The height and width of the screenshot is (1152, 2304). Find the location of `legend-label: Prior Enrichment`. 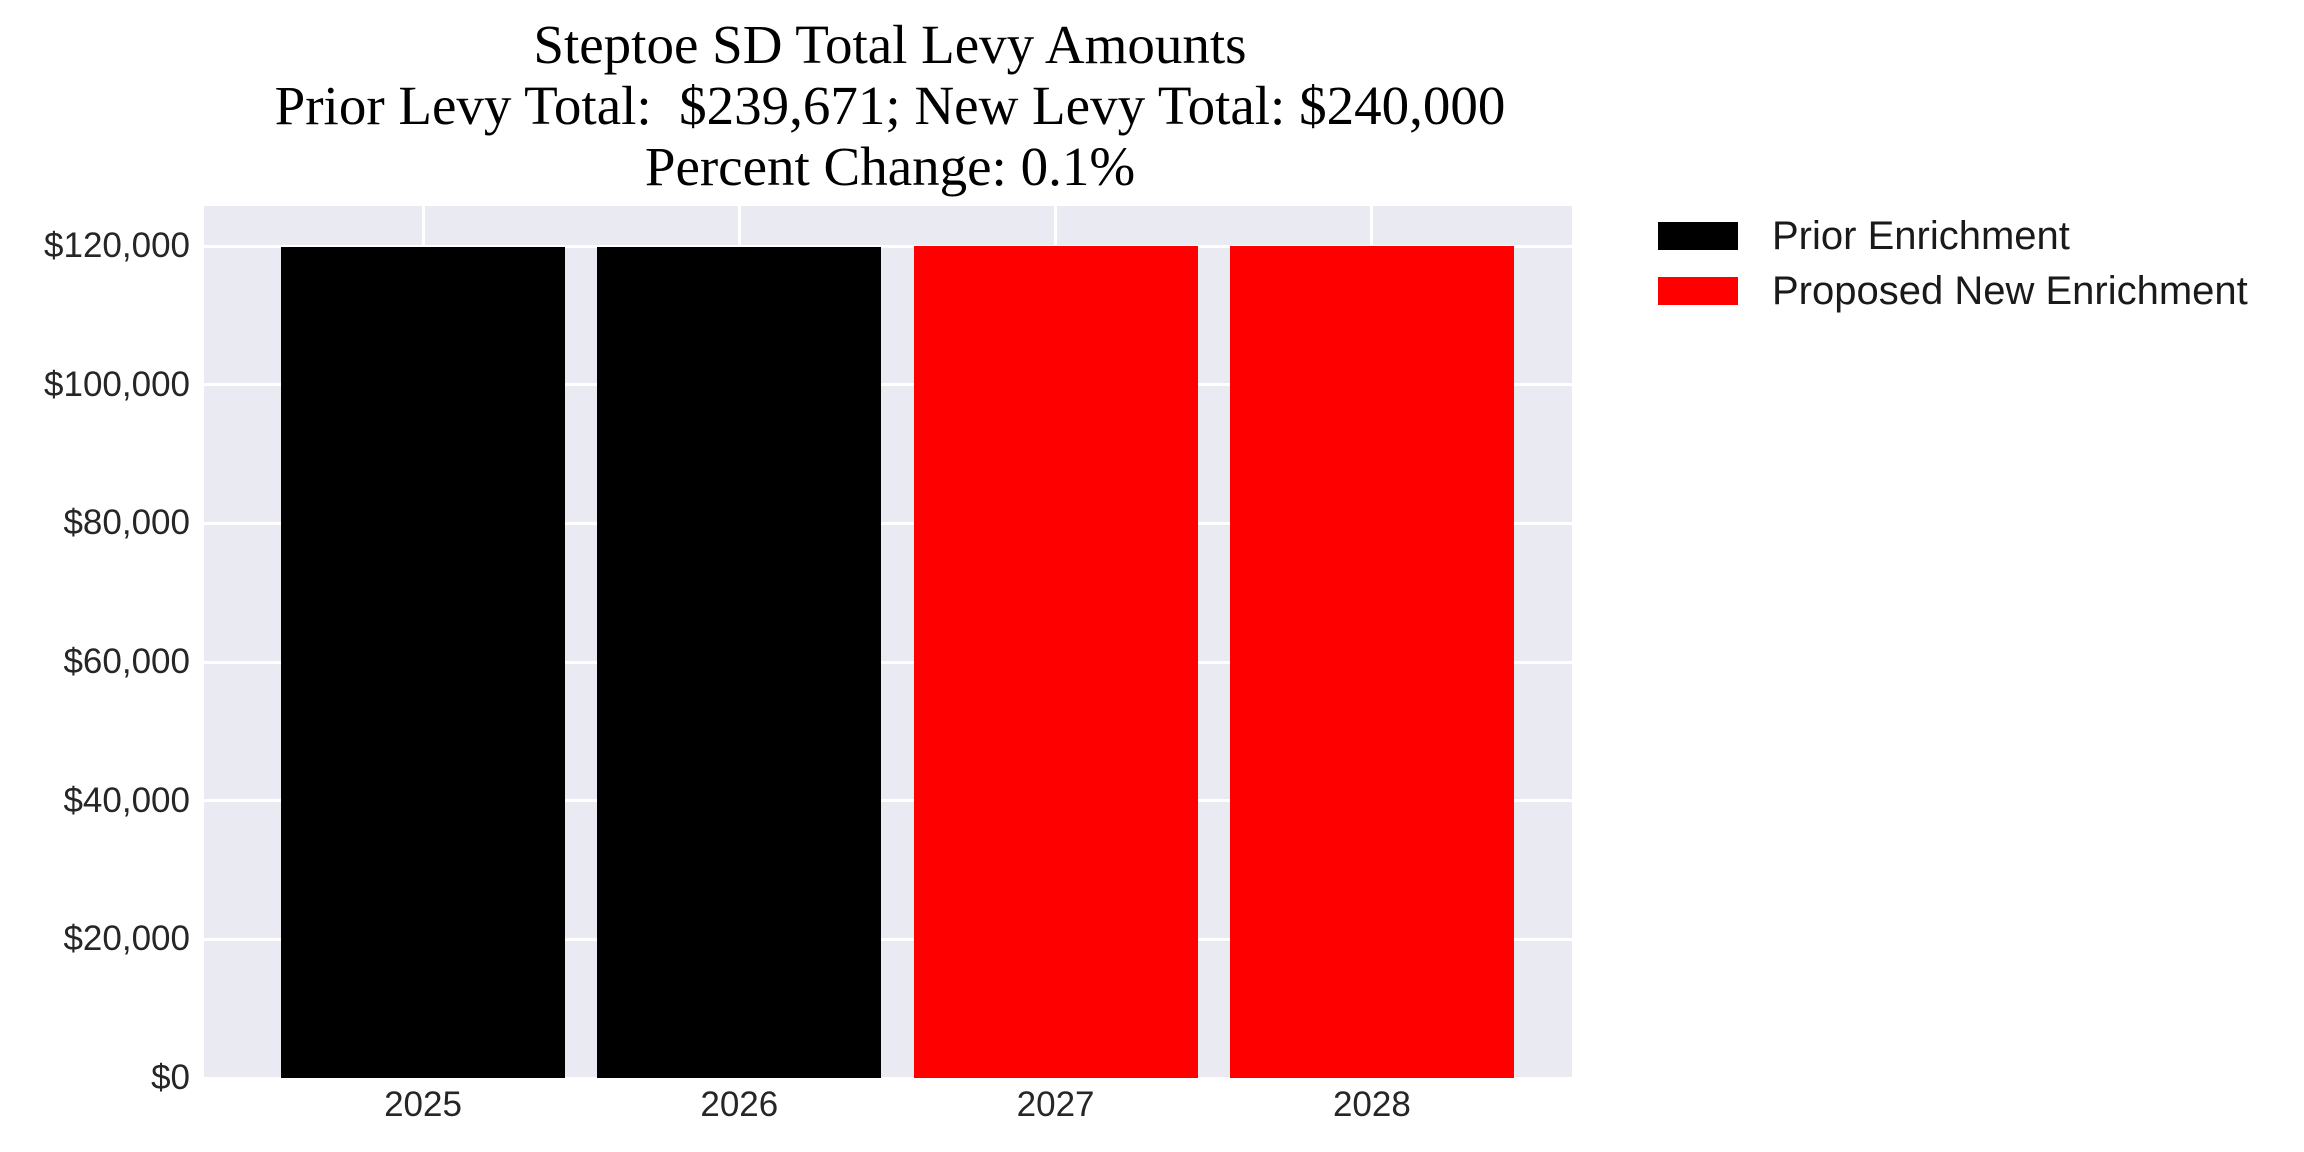

legend-label: Prior Enrichment is located at coordinates (1921, 236).